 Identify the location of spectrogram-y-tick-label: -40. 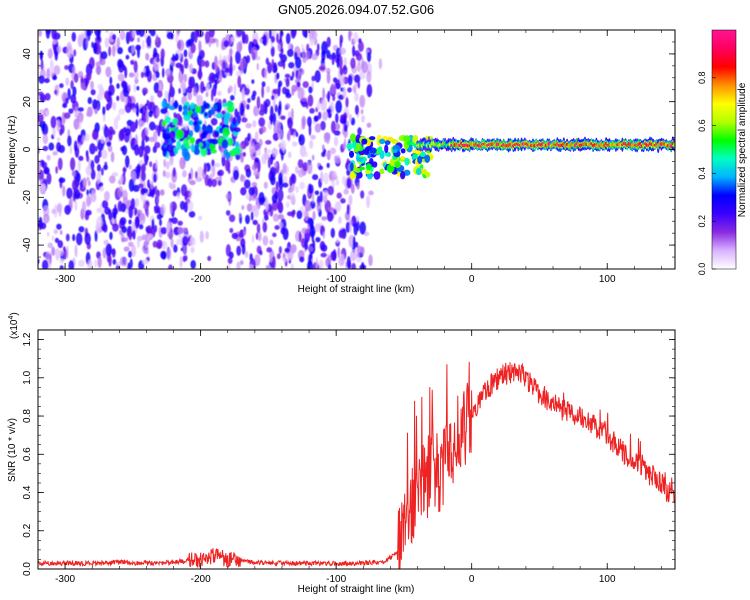
(27, 244).